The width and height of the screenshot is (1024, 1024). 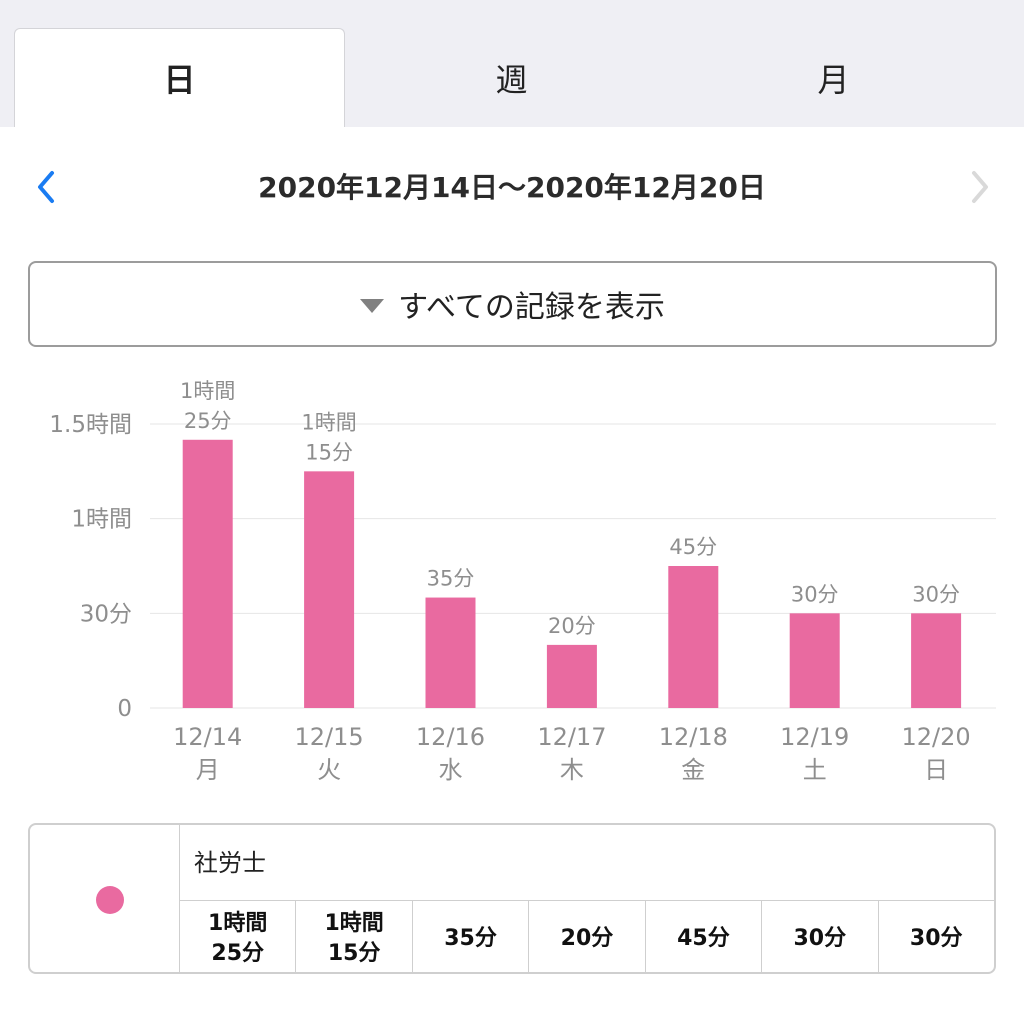 I want to click on x-tick-label-date: 12/20, so click(x=936, y=737).